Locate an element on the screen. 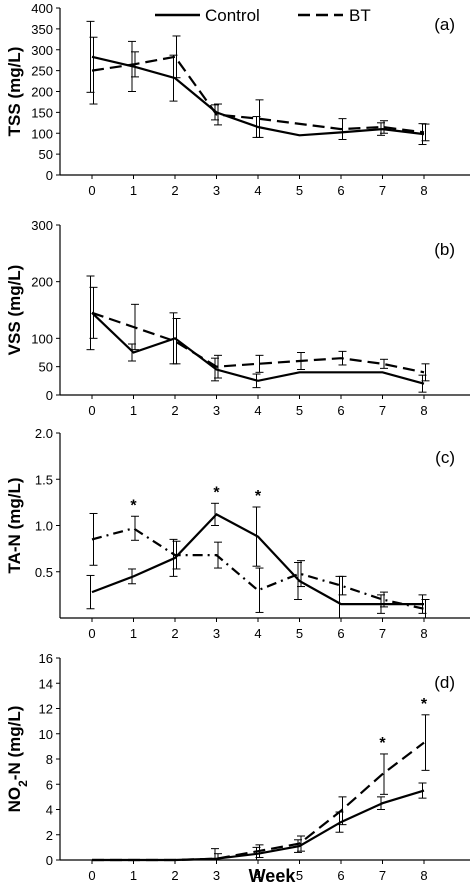 The width and height of the screenshot is (474, 892). legend: Control BT is located at coordinates (263, 15).